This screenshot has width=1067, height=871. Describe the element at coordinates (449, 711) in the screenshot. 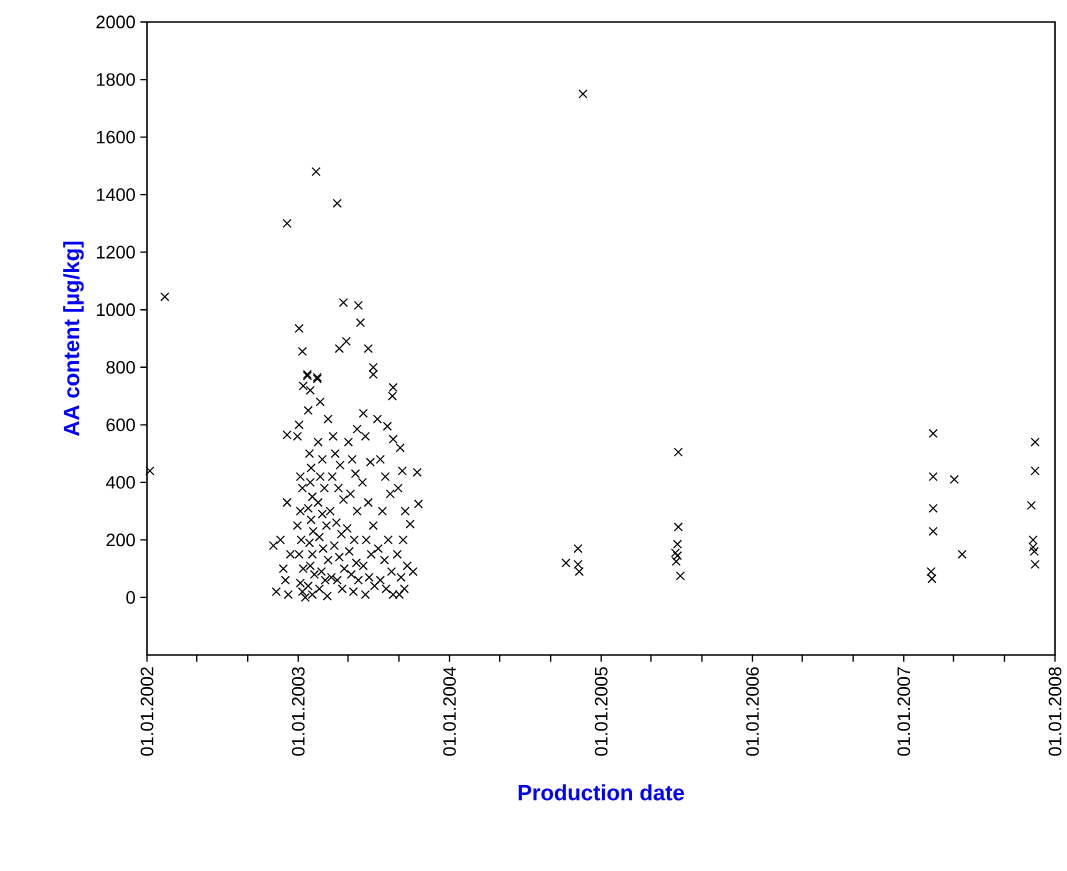

I see `x-tick-label: 01.01.2004` at that location.